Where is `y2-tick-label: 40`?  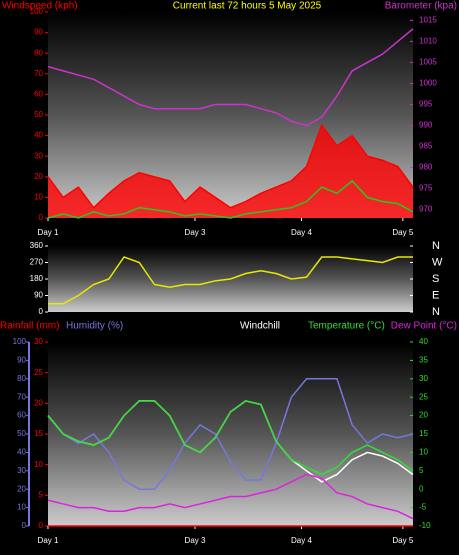
y2-tick-label: 40 is located at coordinates (423, 341).